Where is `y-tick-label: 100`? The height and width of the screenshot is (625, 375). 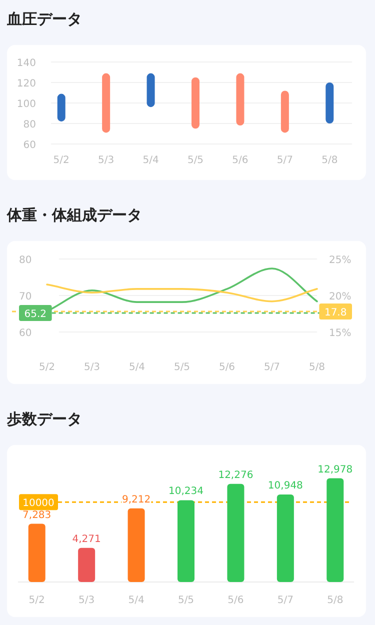
y-tick-label: 100 is located at coordinates (26, 104).